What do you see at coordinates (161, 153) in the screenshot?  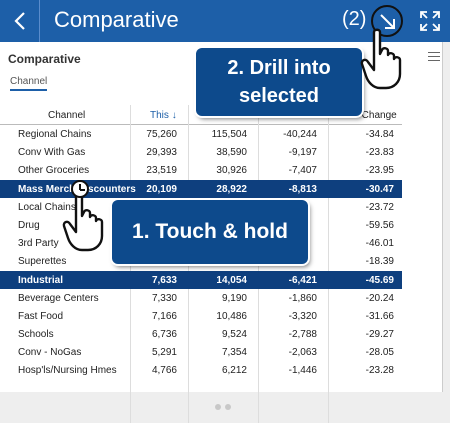 I see `cell-this: 29,393` at bounding box center [161, 153].